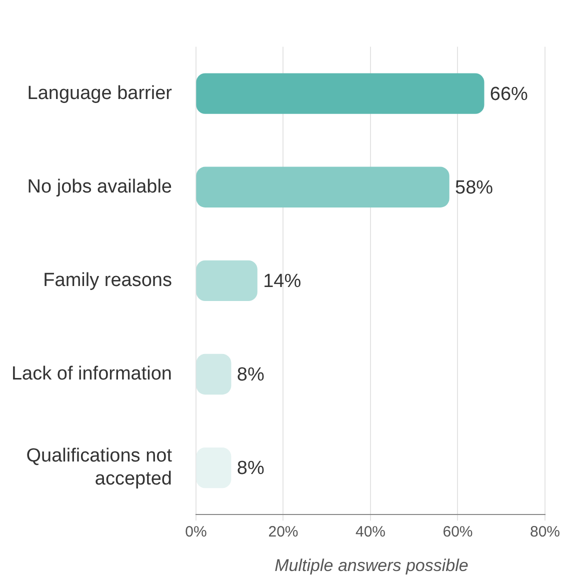 The image size is (563, 588). I want to click on data-label: 66%, so click(509, 94).